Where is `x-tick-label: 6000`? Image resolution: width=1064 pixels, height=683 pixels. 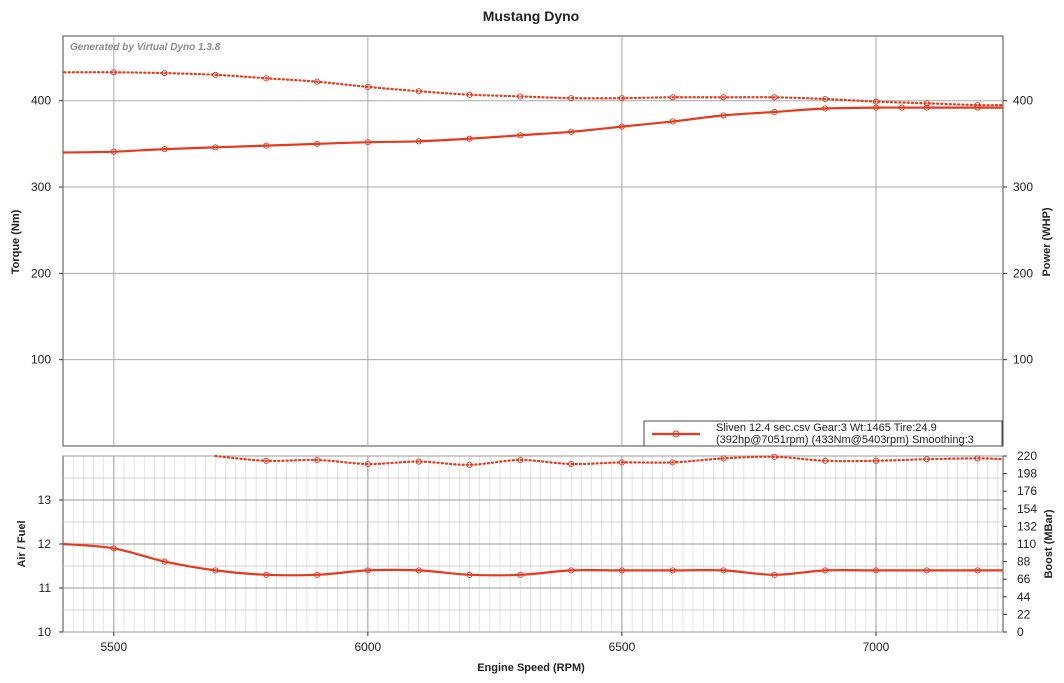
x-tick-label: 6000 is located at coordinates (368, 647).